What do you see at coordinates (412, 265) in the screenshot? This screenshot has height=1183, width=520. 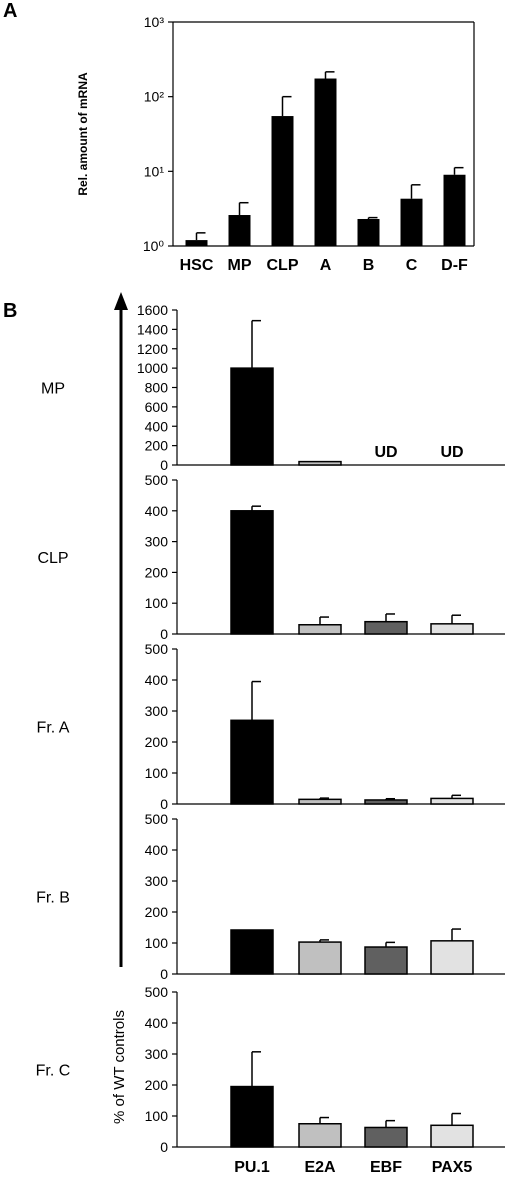 I see `x-tick-label: C` at bounding box center [412, 265].